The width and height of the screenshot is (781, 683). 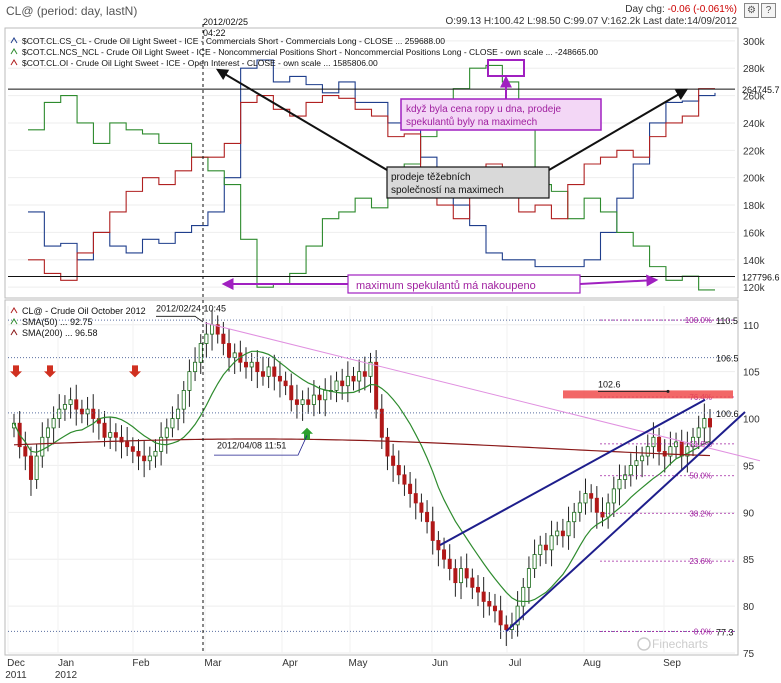 What do you see at coordinates (754, 288) in the screenshot?
I see `cot-y-tick-label: 120k` at bounding box center [754, 288].